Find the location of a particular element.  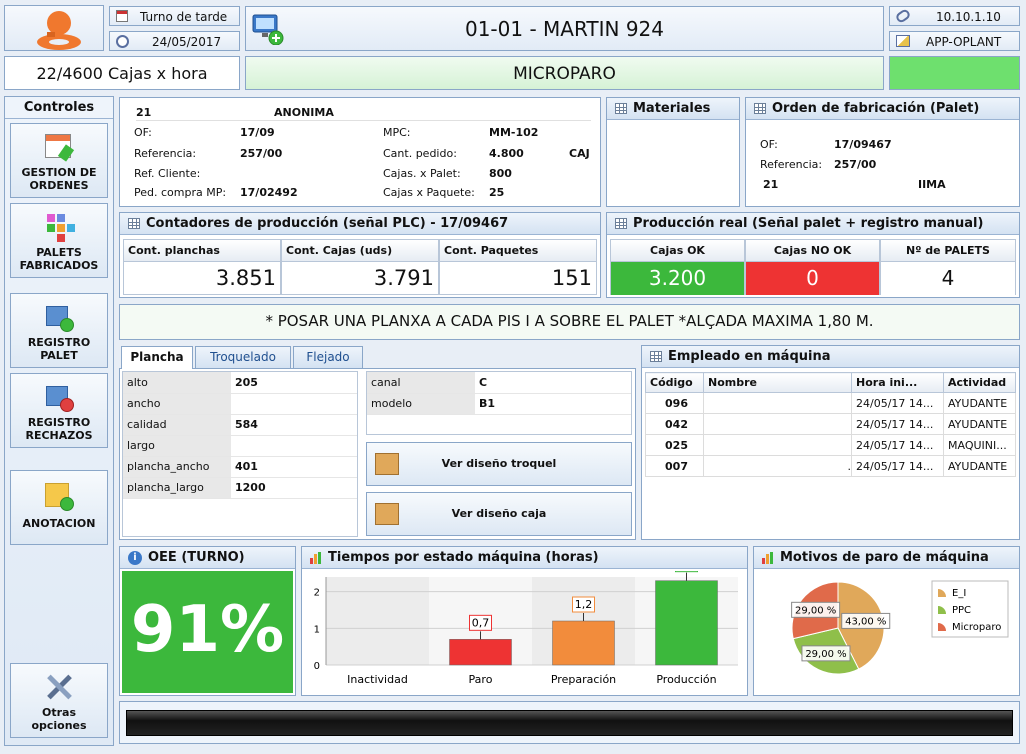

sidebar-item-palets-fabricados: PALETS FABRICADOS is located at coordinates (59, 240).